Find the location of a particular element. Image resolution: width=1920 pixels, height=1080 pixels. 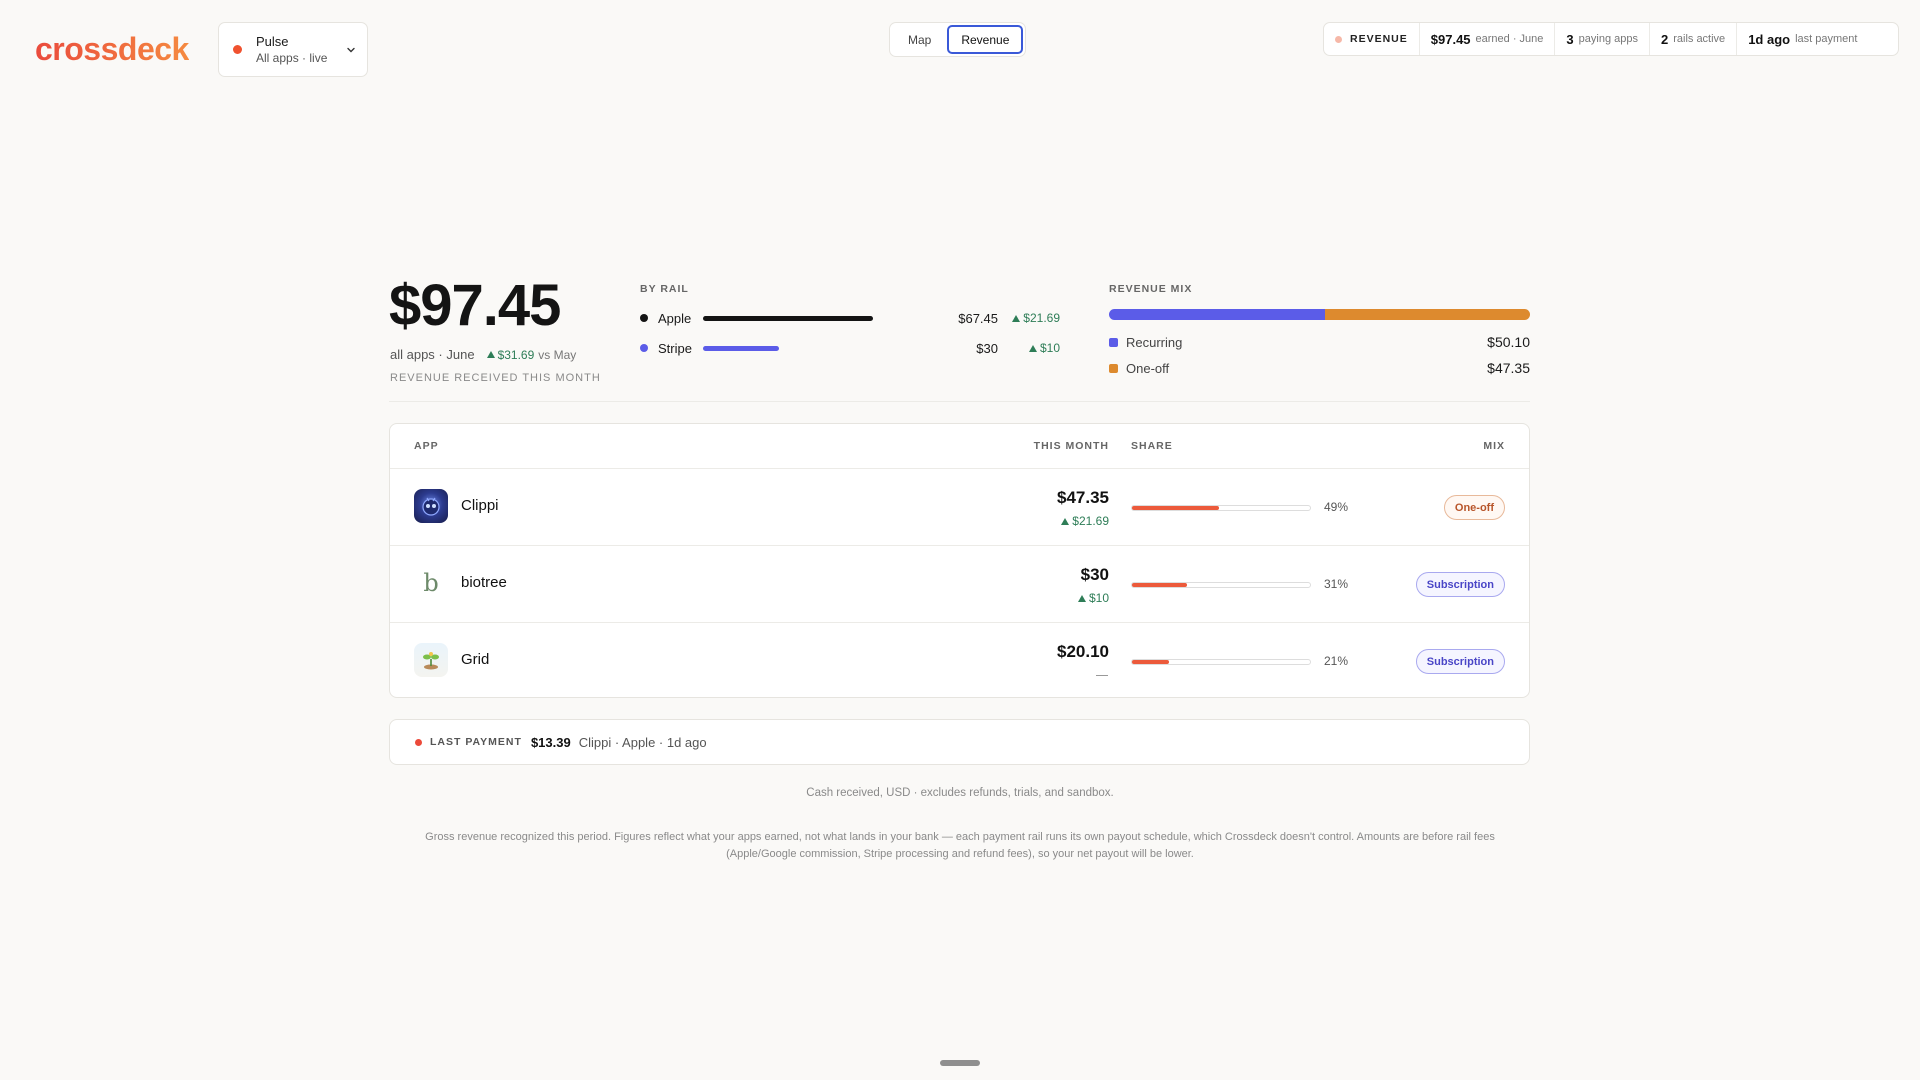

stat-paying-value: 3 is located at coordinates (1570, 39).